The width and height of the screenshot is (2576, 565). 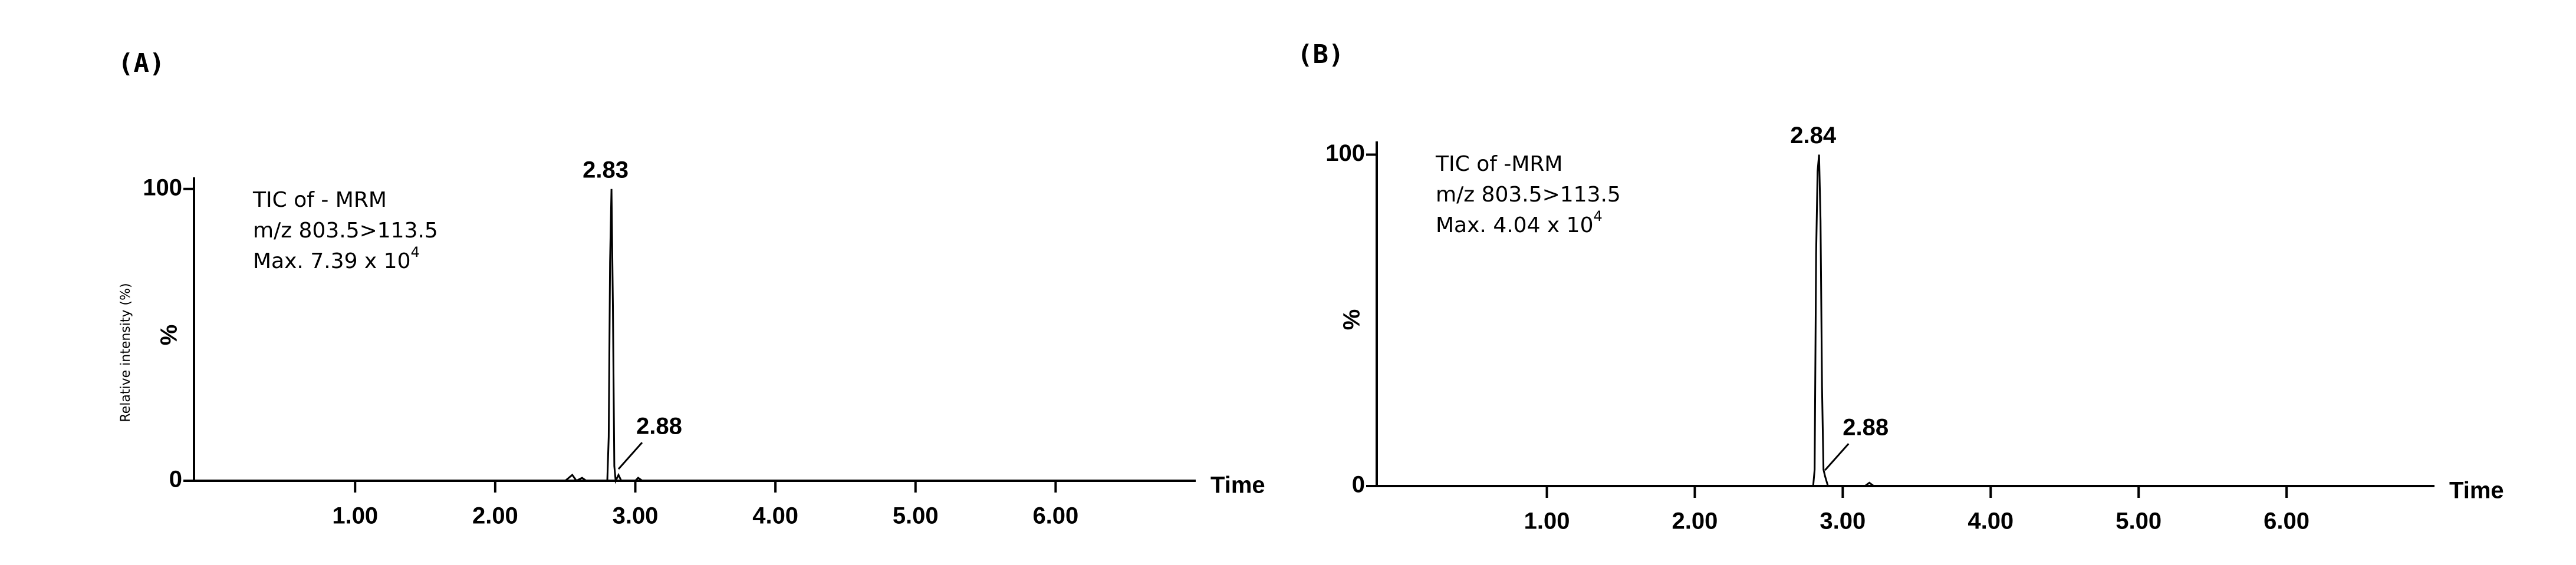 I want to click on panel-label: (B), so click(x=1320, y=54).